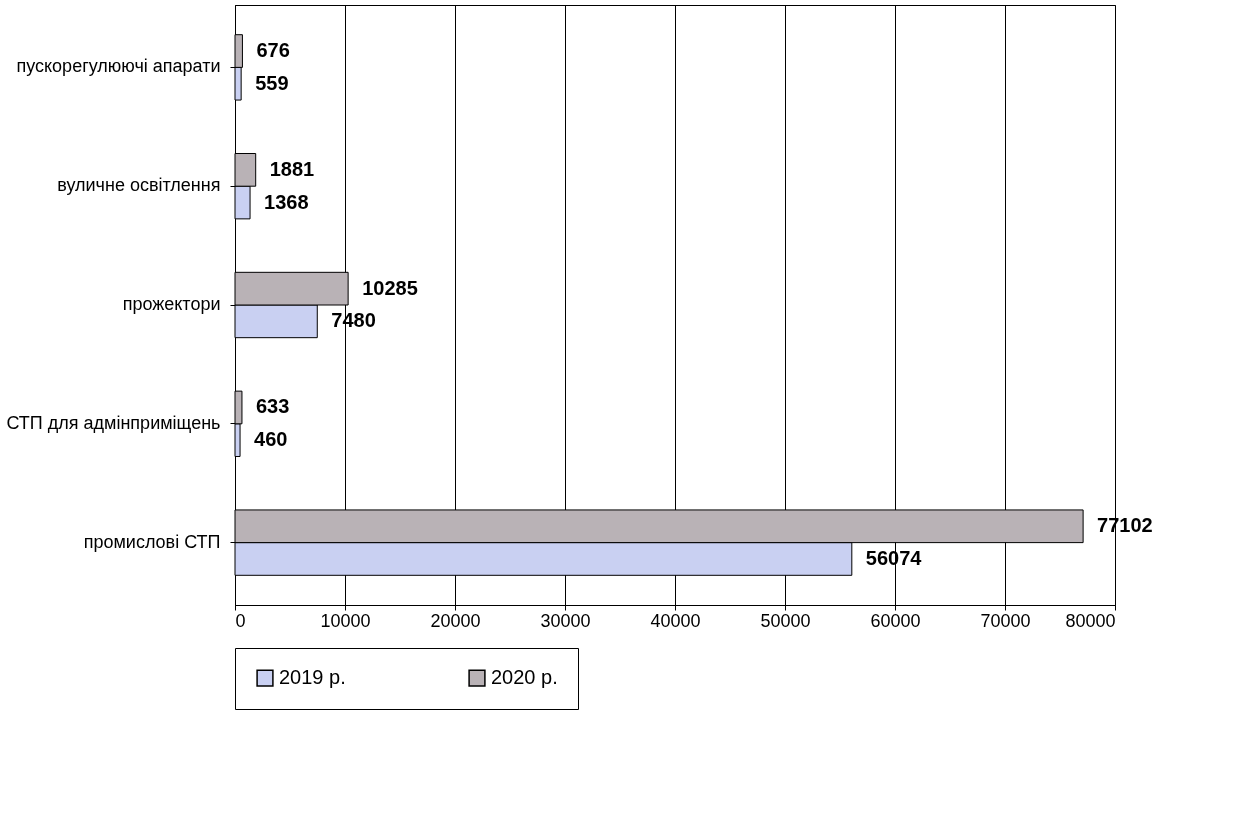 This screenshot has height=823, width=1252. I want to click on x-tick-label: 40000, so click(675, 620).